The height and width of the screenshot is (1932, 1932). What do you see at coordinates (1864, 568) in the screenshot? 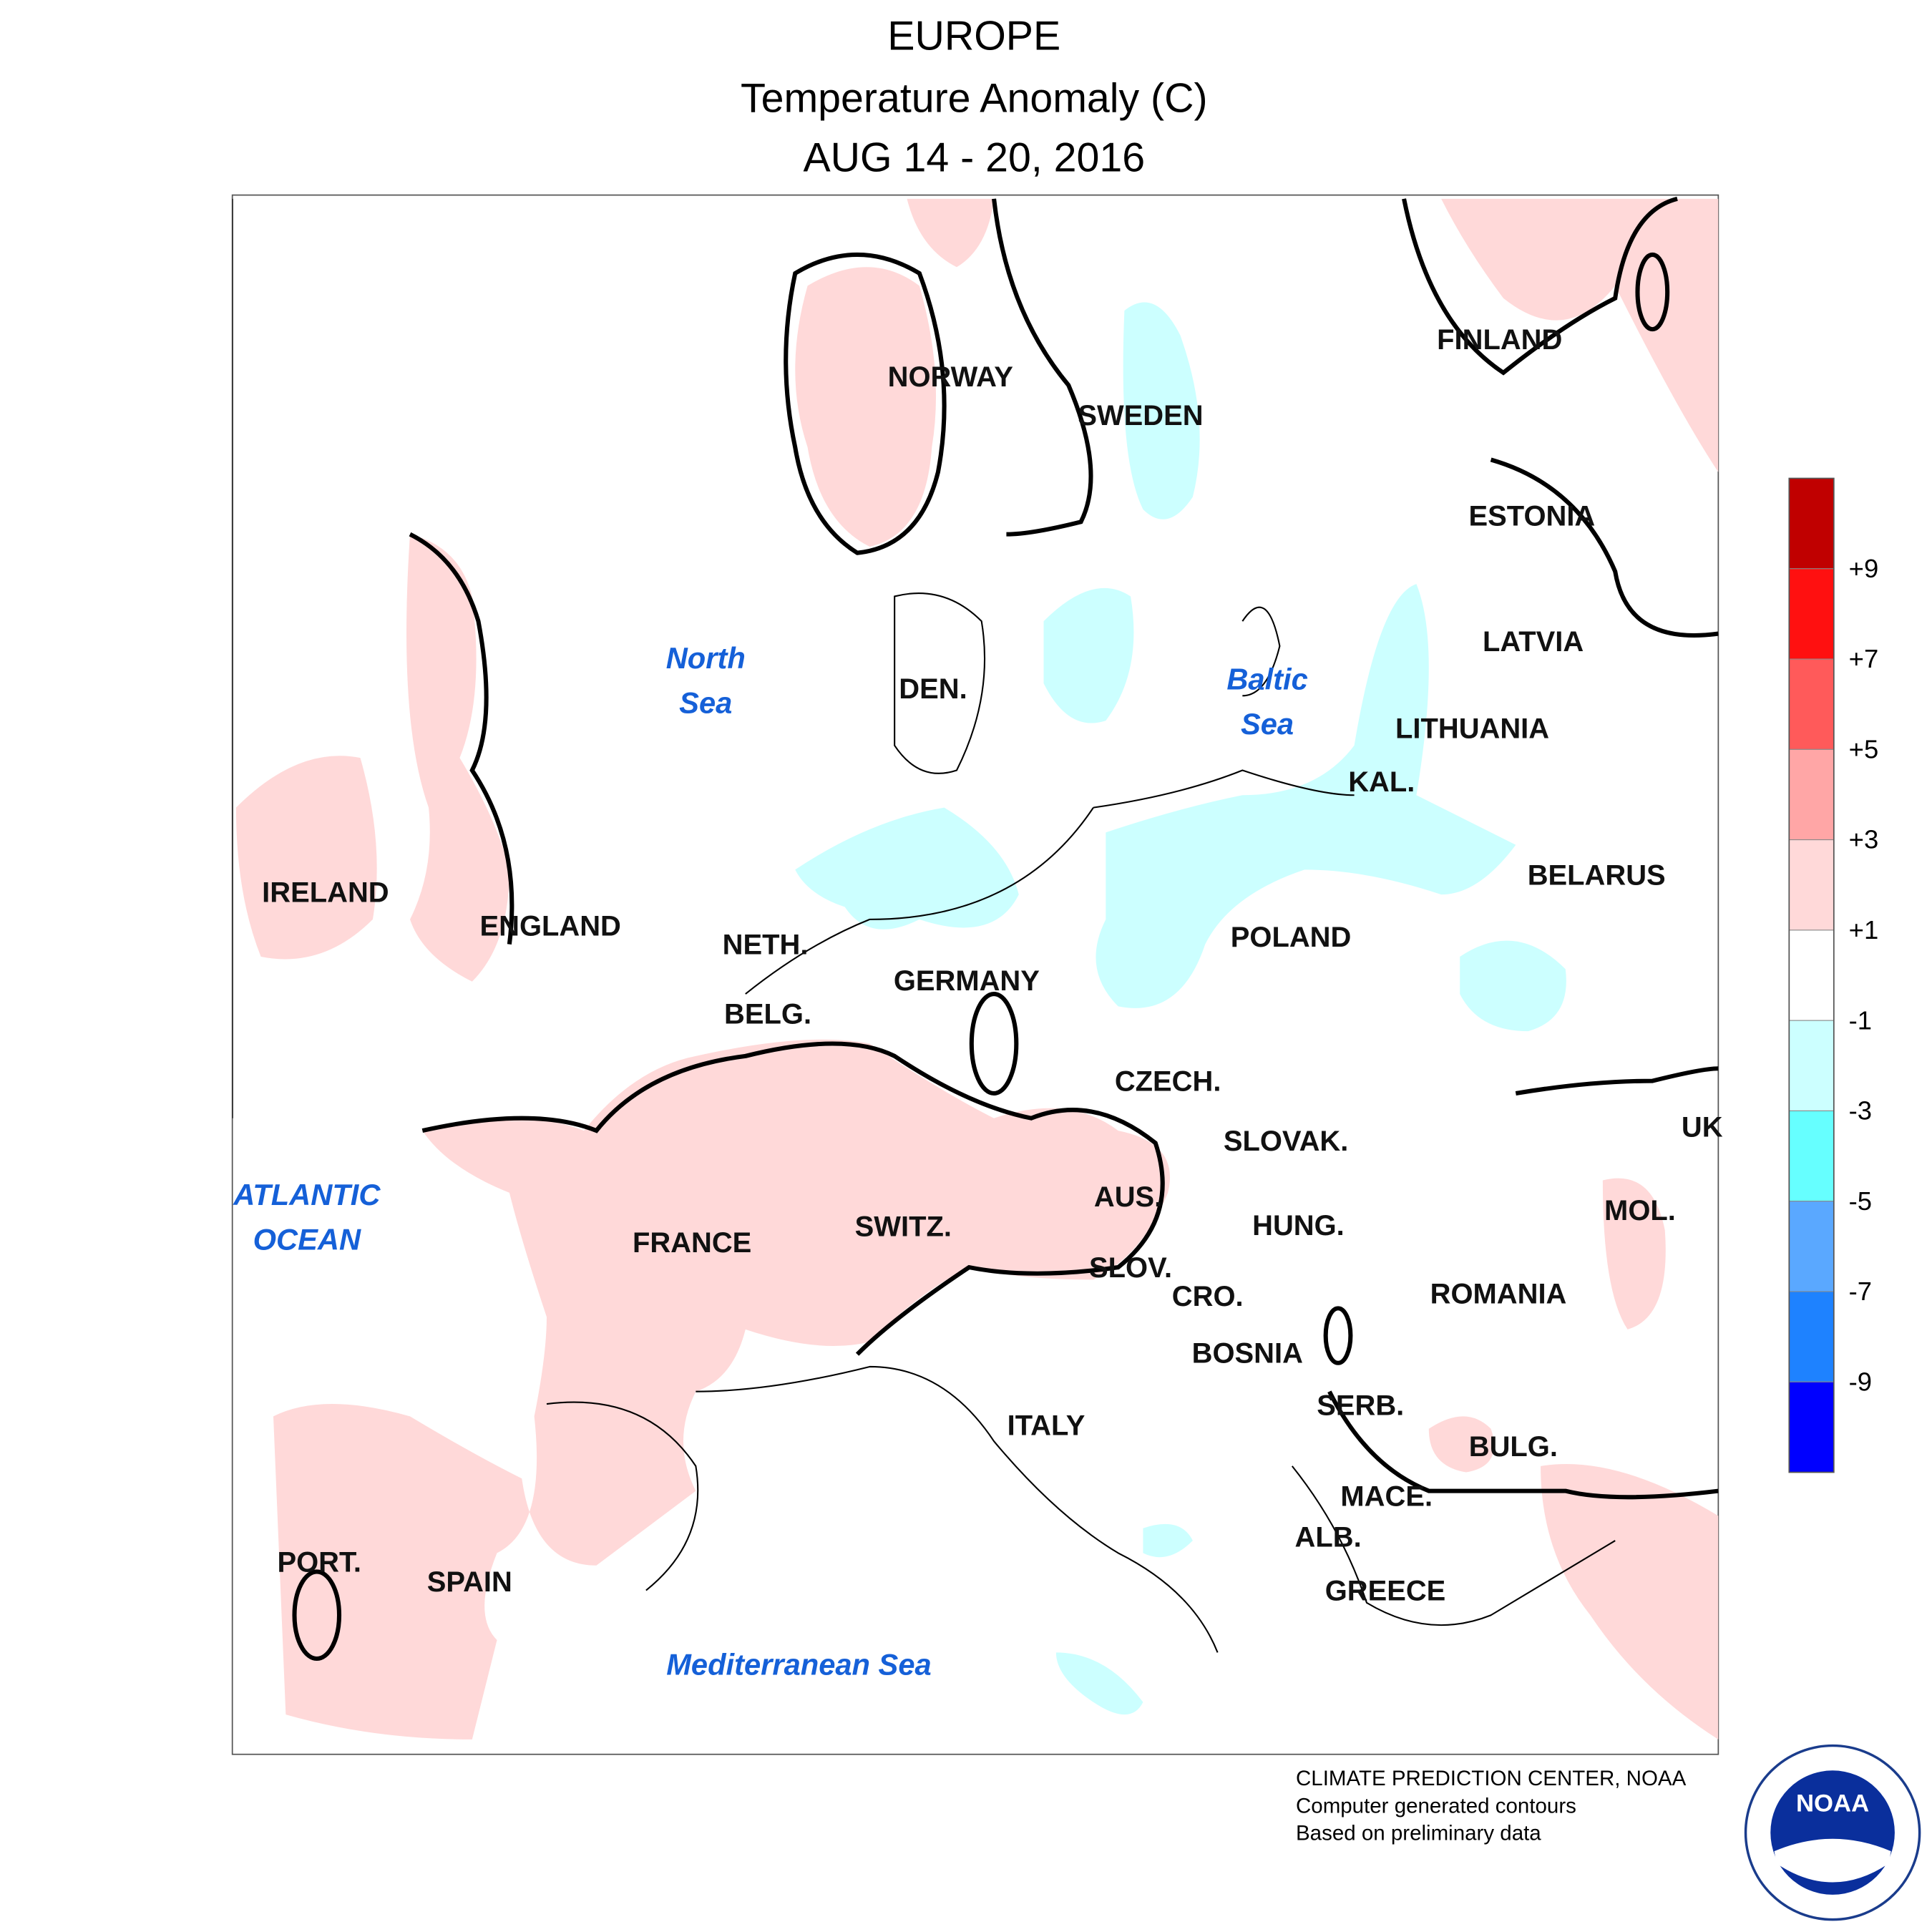
I see `colorbar-label: +9` at bounding box center [1864, 568].